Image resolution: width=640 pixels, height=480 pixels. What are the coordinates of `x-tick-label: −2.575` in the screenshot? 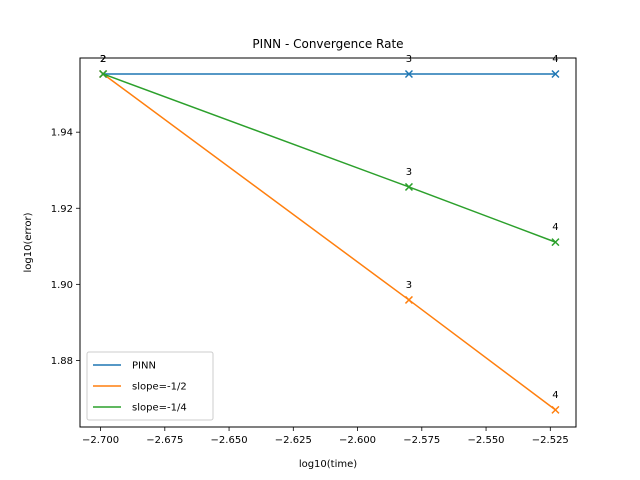 It's located at (421, 440).